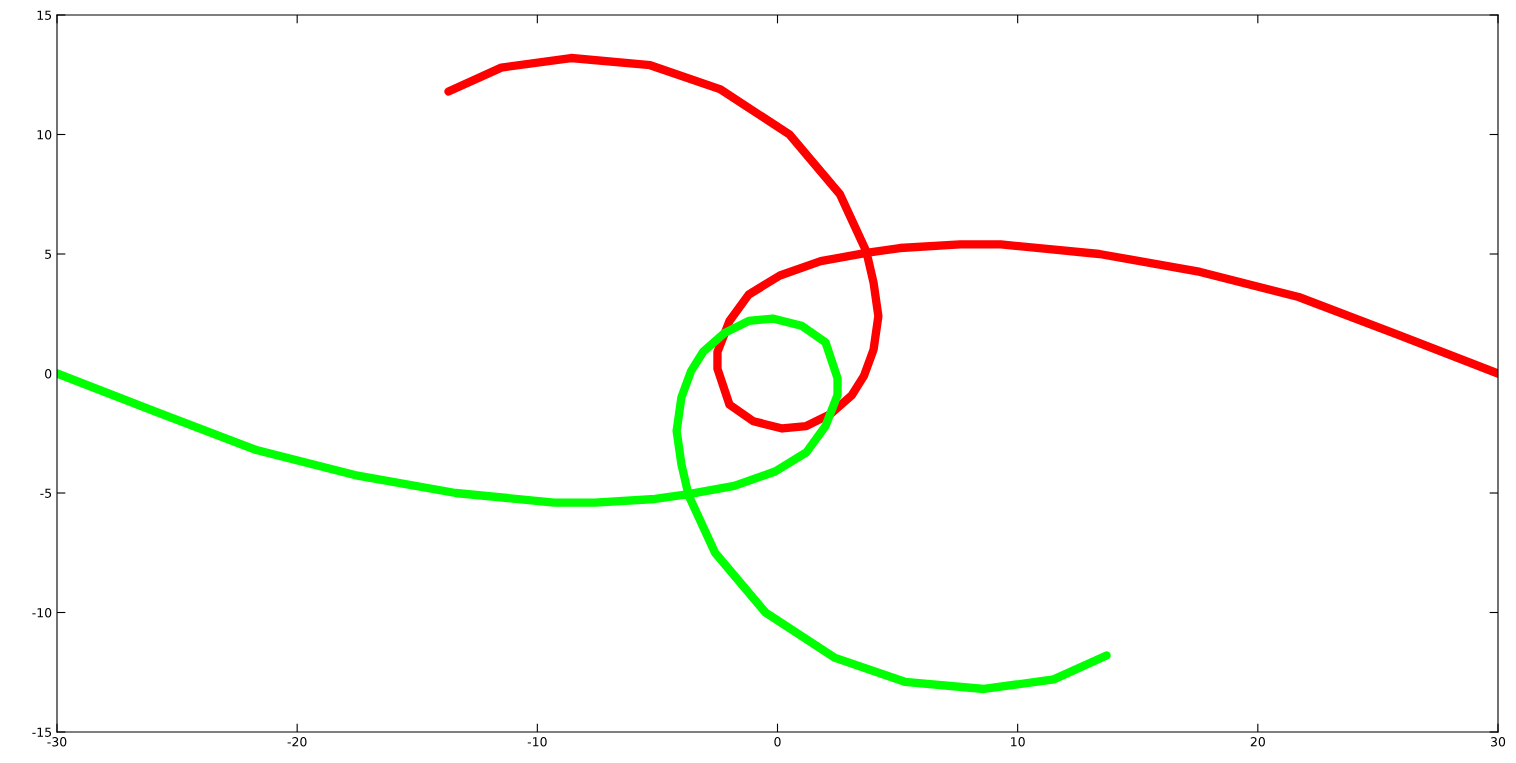 The height and width of the screenshot is (763, 1516). Describe the element at coordinates (537, 742) in the screenshot. I see `x-tick-label: -10` at that location.